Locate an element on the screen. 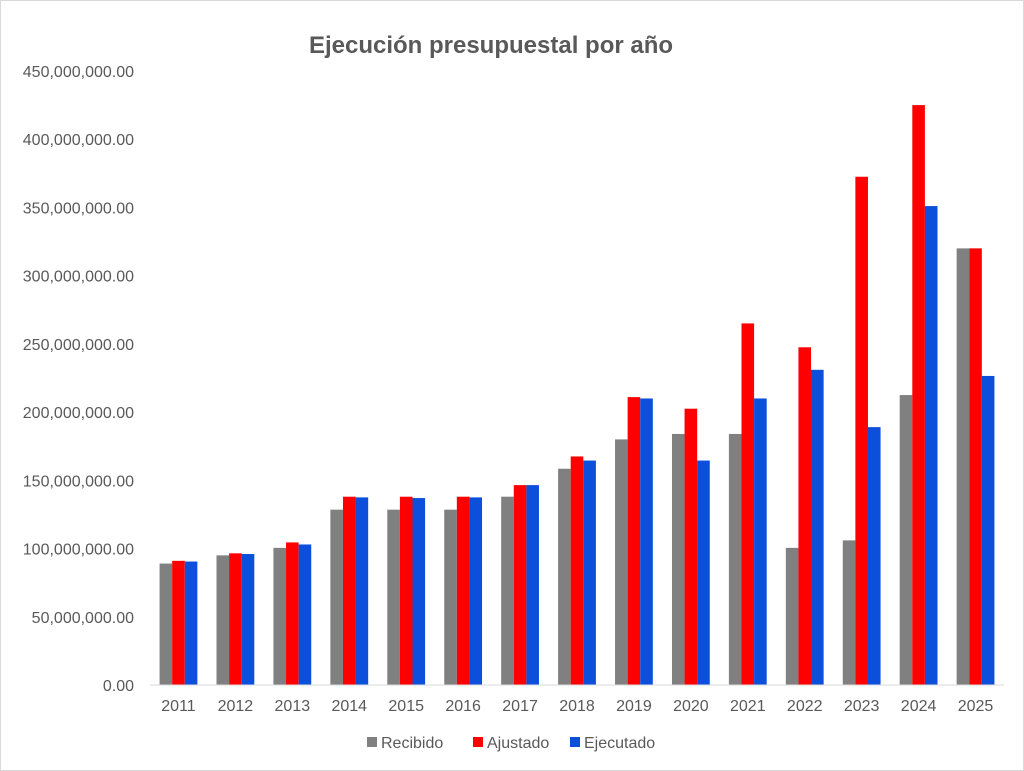 The height and width of the screenshot is (771, 1024). bar-recibido-2012 is located at coordinates (223, 620).